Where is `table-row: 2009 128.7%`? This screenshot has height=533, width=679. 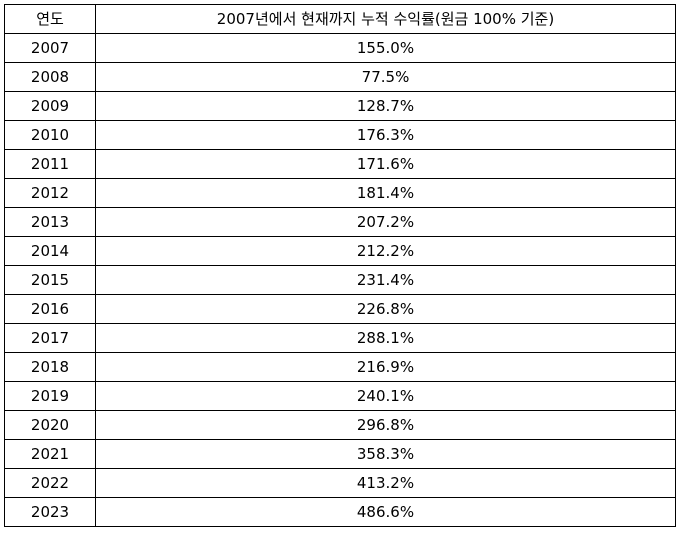 table-row: 2009 128.7% is located at coordinates (340, 106).